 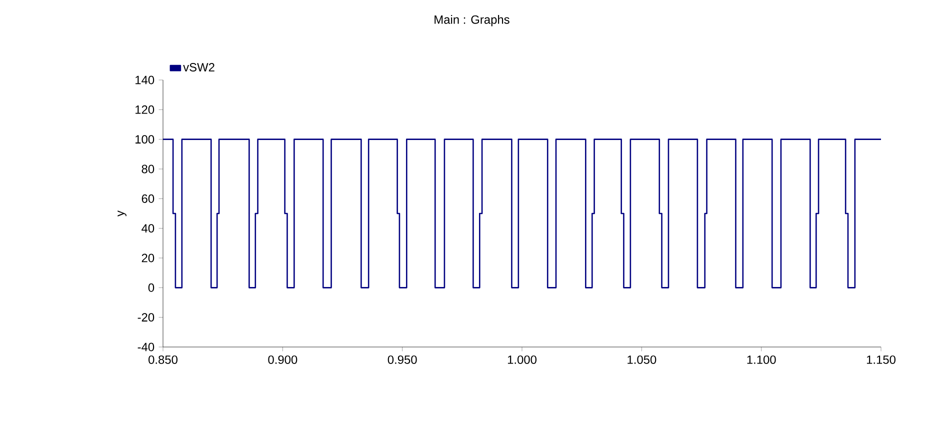 I want to click on chart-title: Main : Graphs, so click(x=472, y=20).